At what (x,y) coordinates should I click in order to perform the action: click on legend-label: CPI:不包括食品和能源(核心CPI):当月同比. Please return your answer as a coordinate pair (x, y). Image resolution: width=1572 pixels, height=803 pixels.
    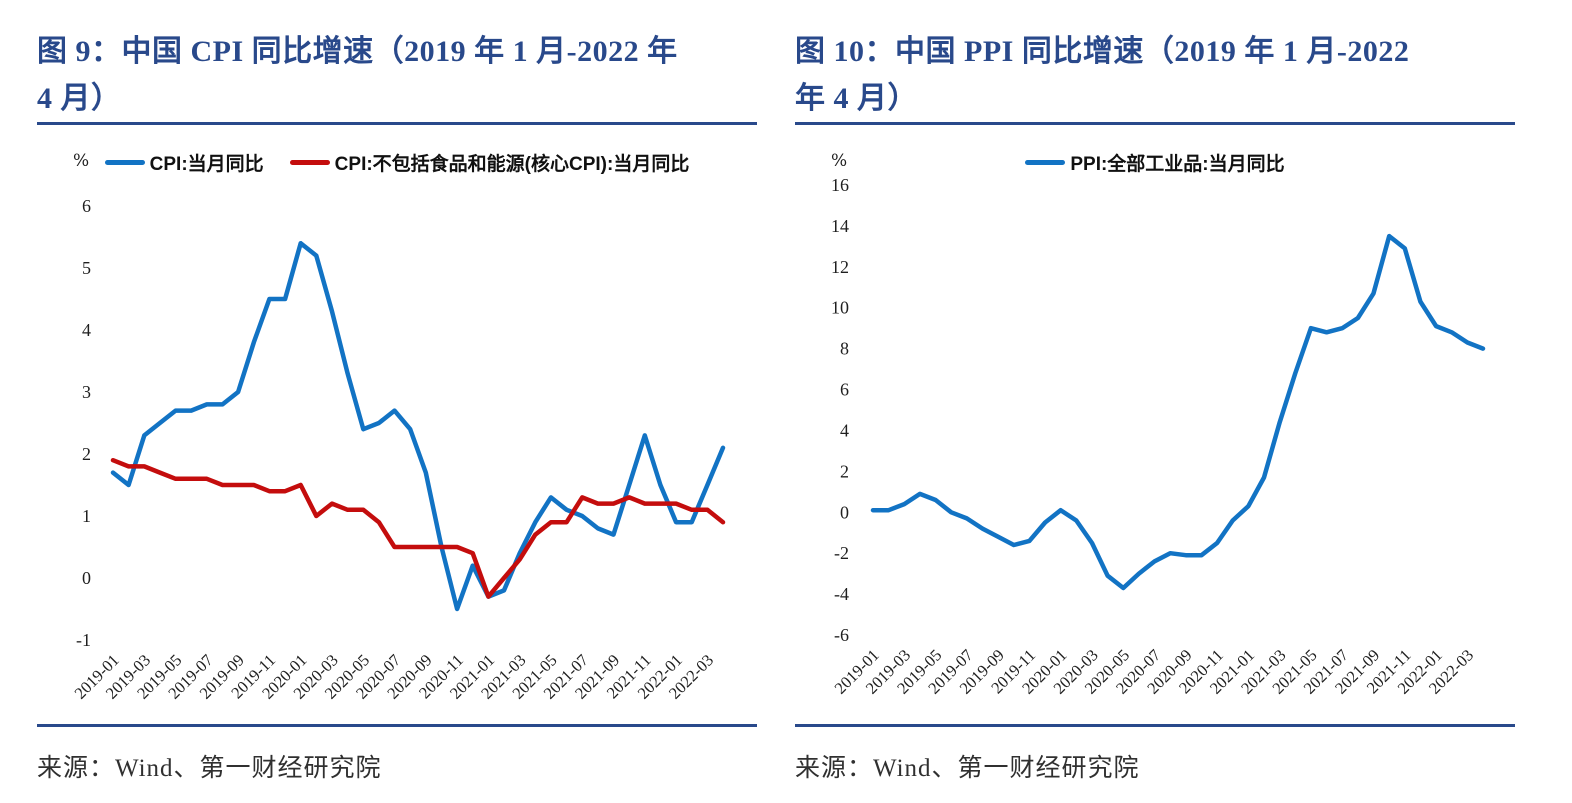
    Looking at the image, I should click on (512, 164).